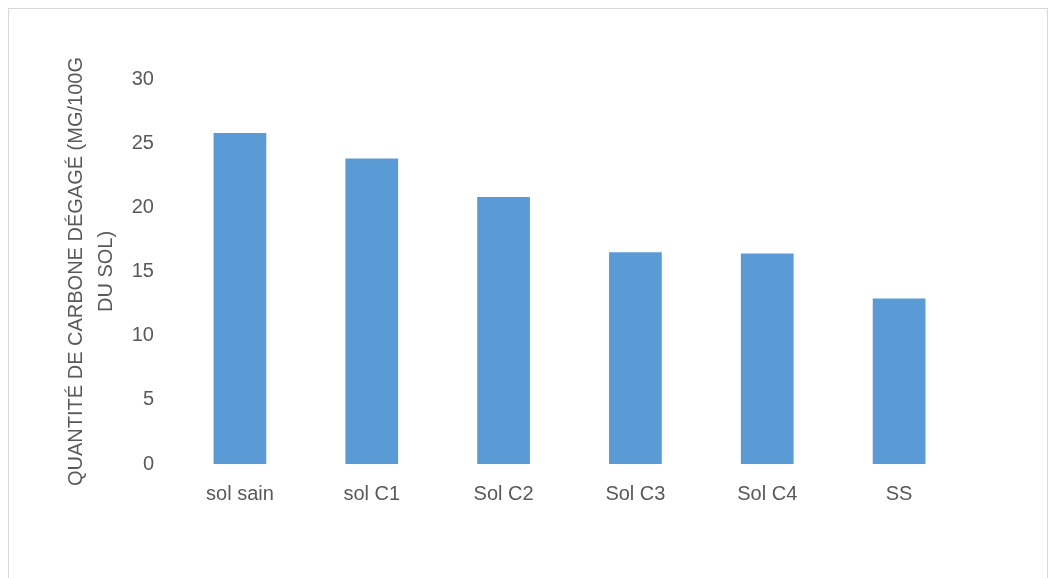 This screenshot has width=1051, height=578. What do you see at coordinates (142, 205) in the screenshot?
I see `y-tick-label: 20` at bounding box center [142, 205].